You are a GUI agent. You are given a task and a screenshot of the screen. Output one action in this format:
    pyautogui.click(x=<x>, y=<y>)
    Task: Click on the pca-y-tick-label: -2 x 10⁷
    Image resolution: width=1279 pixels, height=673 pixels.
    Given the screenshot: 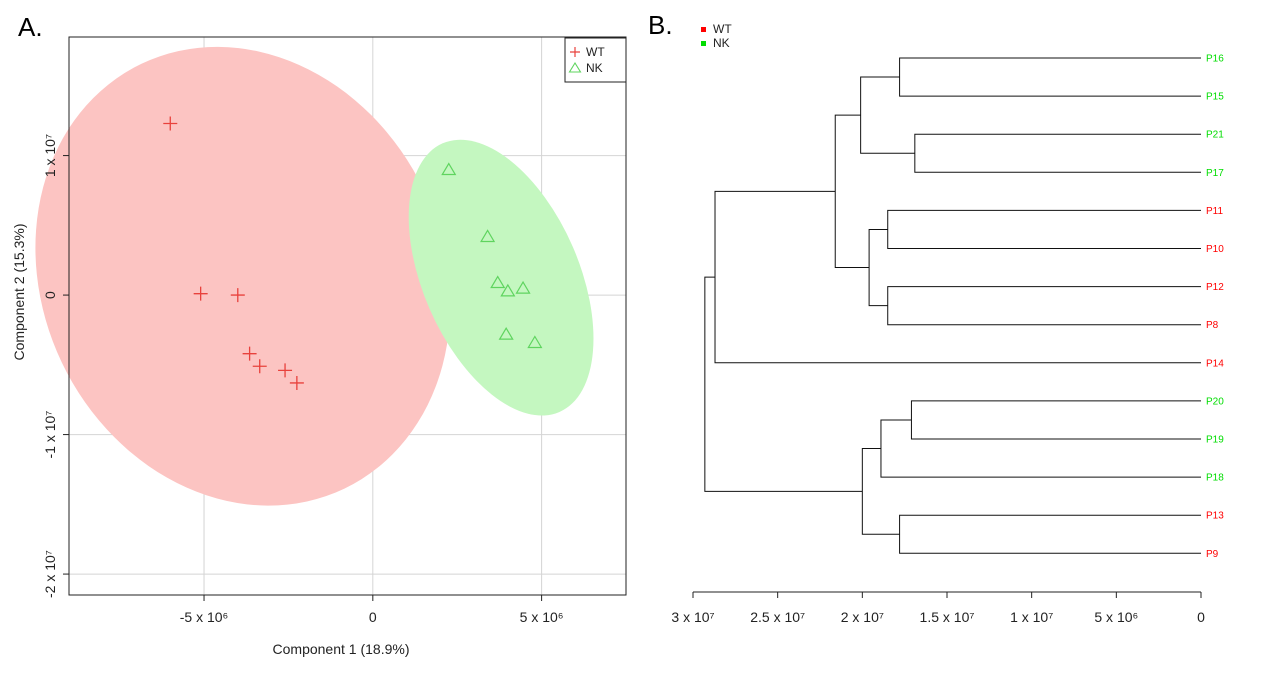 What is the action you would take?
    pyautogui.click(x=50, y=574)
    